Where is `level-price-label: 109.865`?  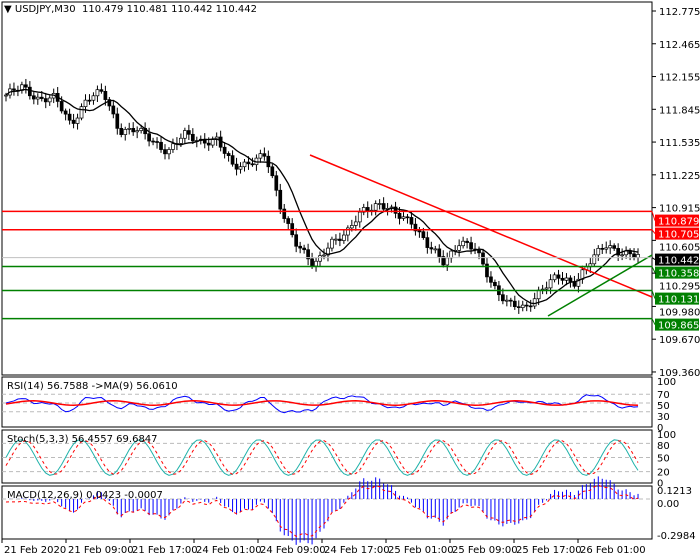 level-price-label: 109.865 is located at coordinates (678, 326).